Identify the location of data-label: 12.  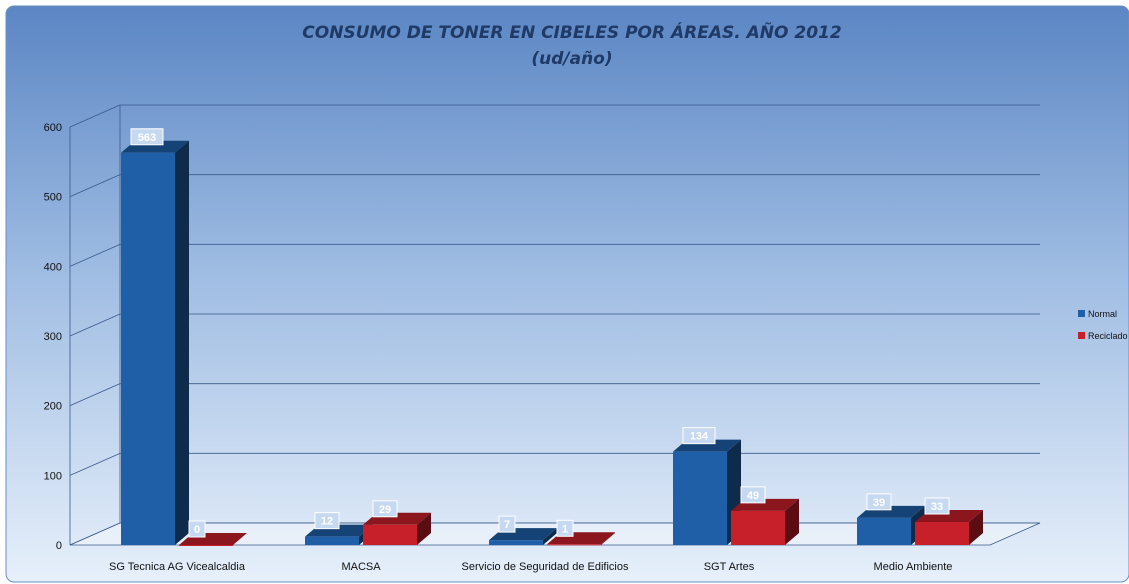
(327, 522).